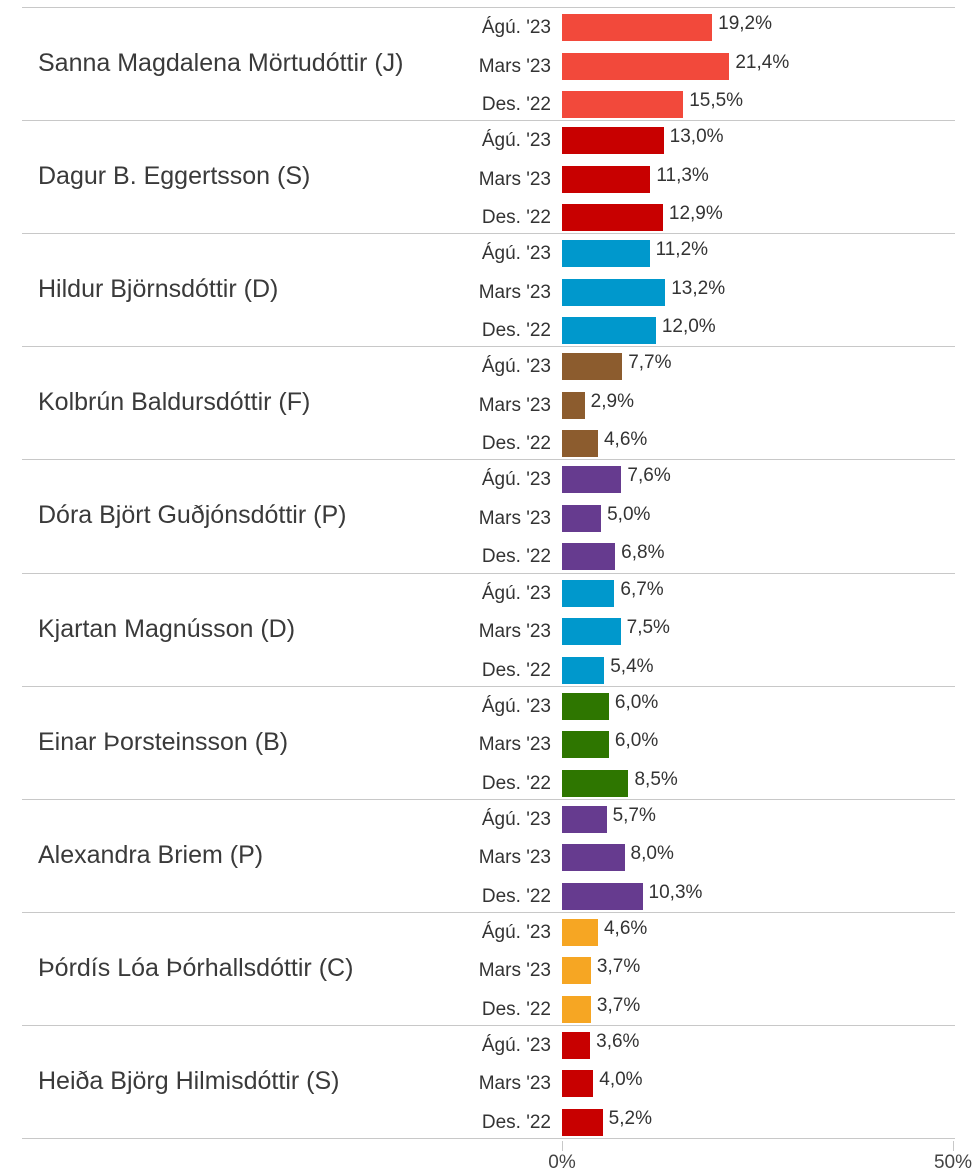  What do you see at coordinates (562, 1162) in the screenshot?
I see `x-tick-label: 0%` at bounding box center [562, 1162].